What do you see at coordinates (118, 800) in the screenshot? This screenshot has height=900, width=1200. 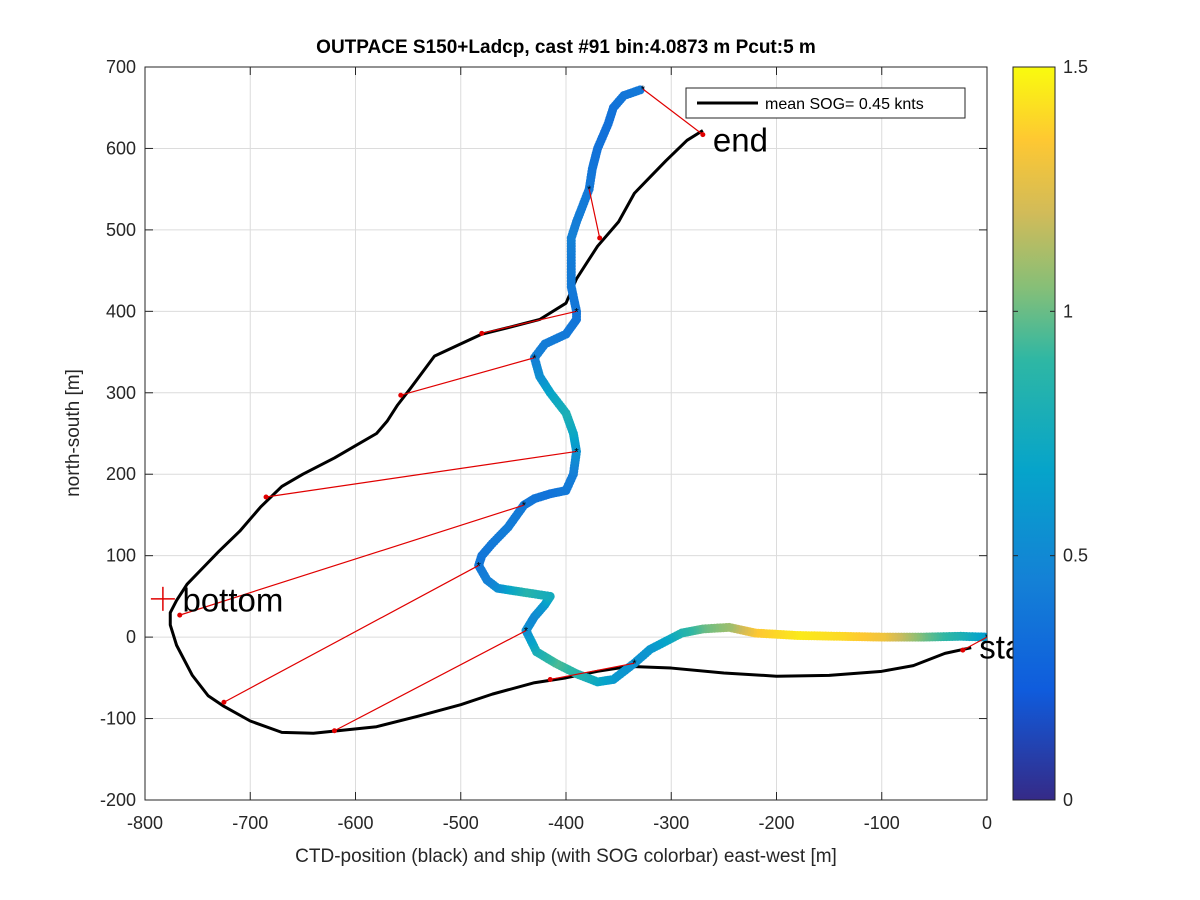 I see `y-tick-label: -200` at bounding box center [118, 800].